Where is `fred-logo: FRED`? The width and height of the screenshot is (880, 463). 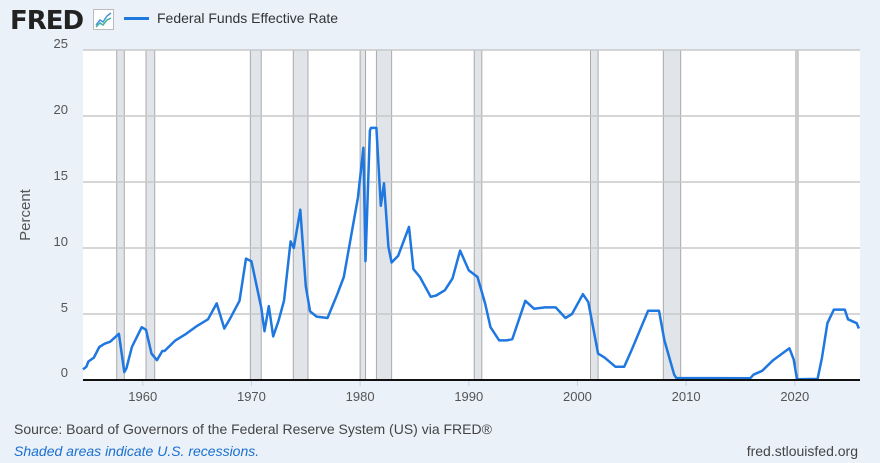
fred-logo: FRED is located at coordinates (47, 21).